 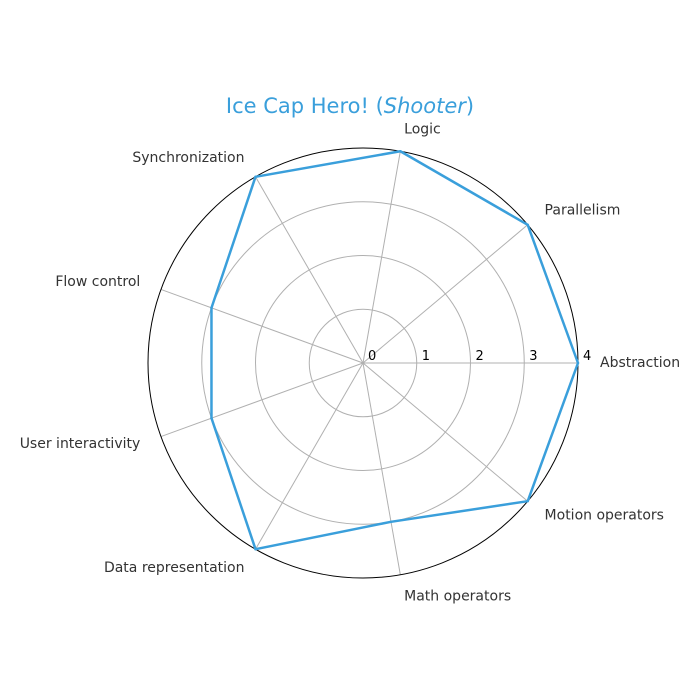 What do you see at coordinates (97, 282) in the screenshot?
I see `category-label: Flow control` at bounding box center [97, 282].